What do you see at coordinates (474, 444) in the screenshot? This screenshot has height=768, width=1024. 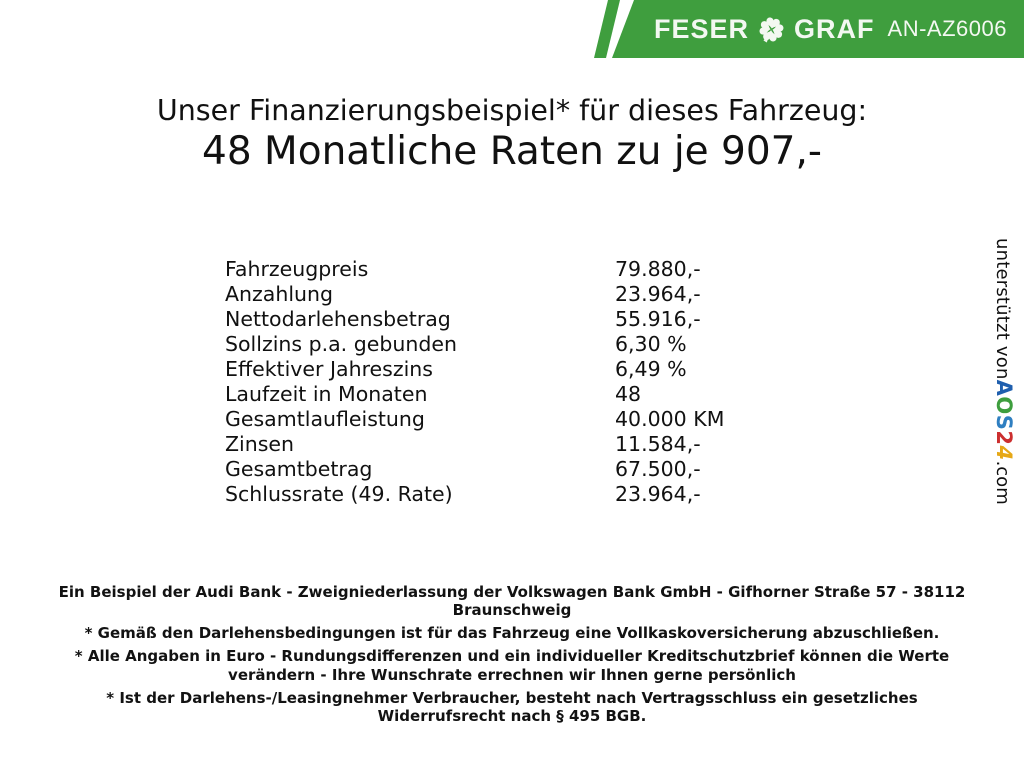 I see `finance-row: Zinsen 11.584,-` at bounding box center [474, 444].